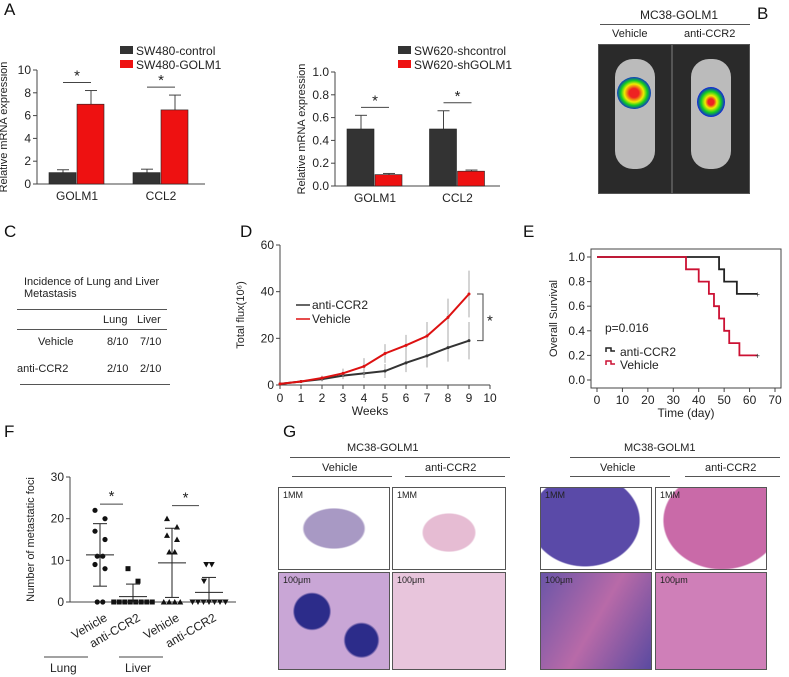 The height and width of the screenshot is (677, 789). Describe the element at coordinates (732, 476) in the screenshot. I see `g-liver-rule-anti` at that location.